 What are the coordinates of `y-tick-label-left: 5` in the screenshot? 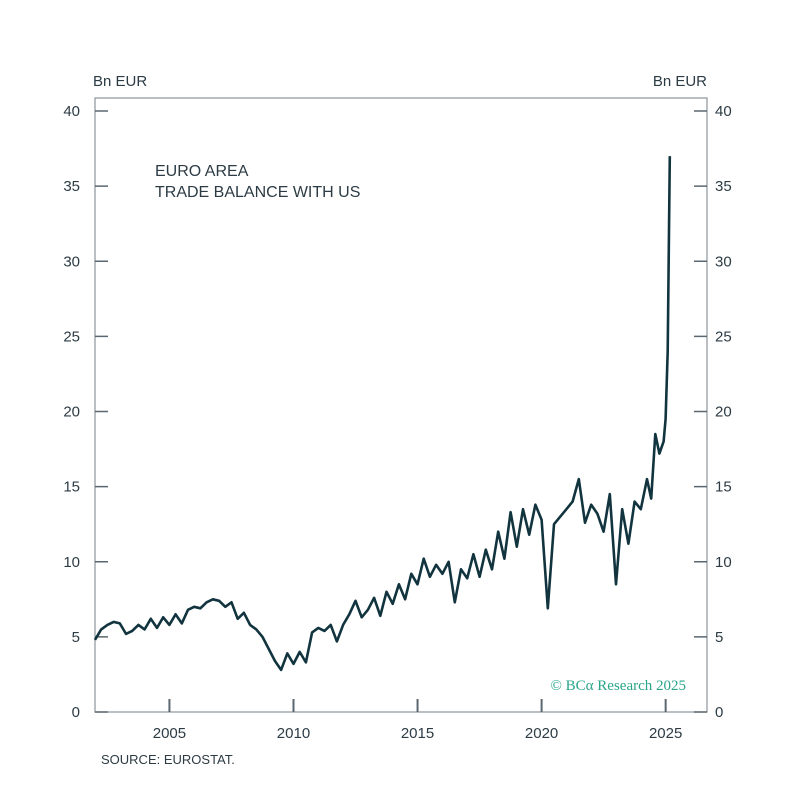 It's located at (76, 637).